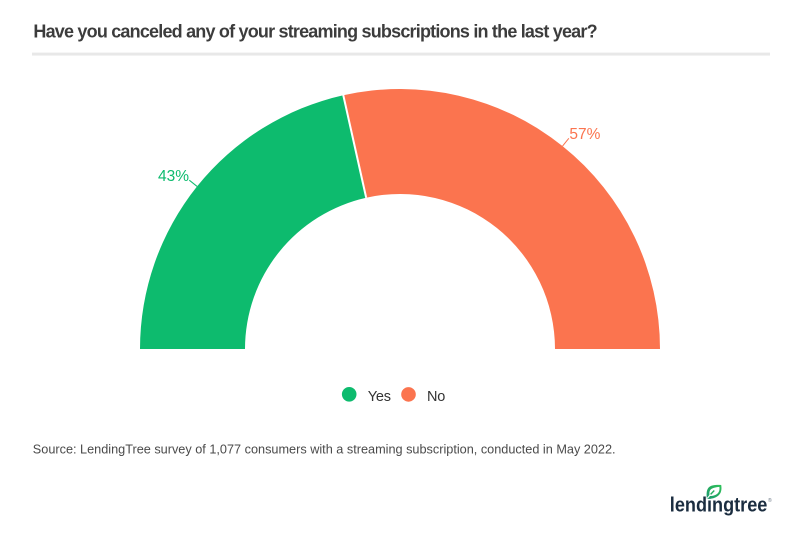 This screenshot has width=800, height=535. What do you see at coordinates (379, 397) in the screenshot?
I see `svg-text: Yes` at bounding box center [379, 397].